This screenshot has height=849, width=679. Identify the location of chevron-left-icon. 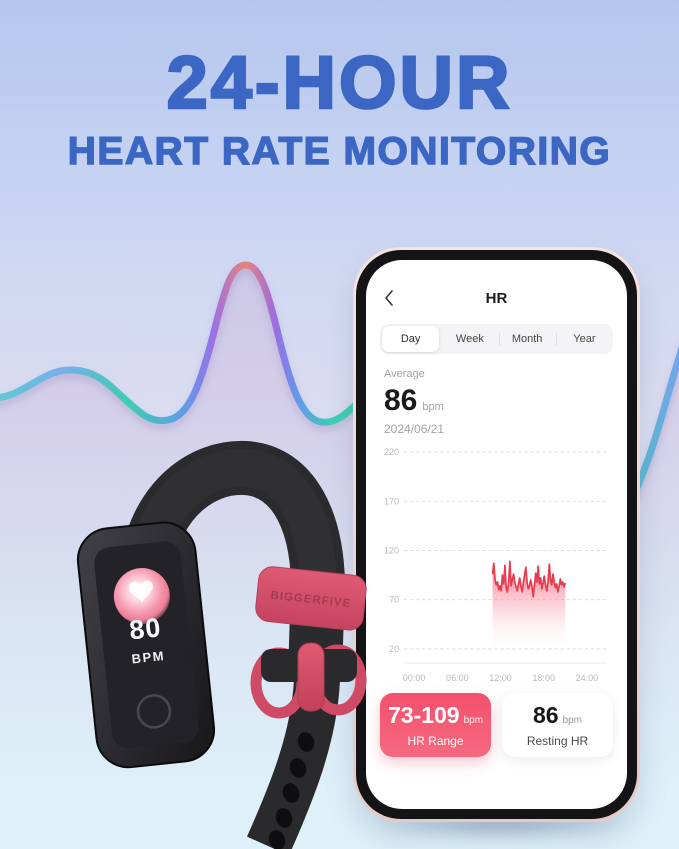
(389, 298).